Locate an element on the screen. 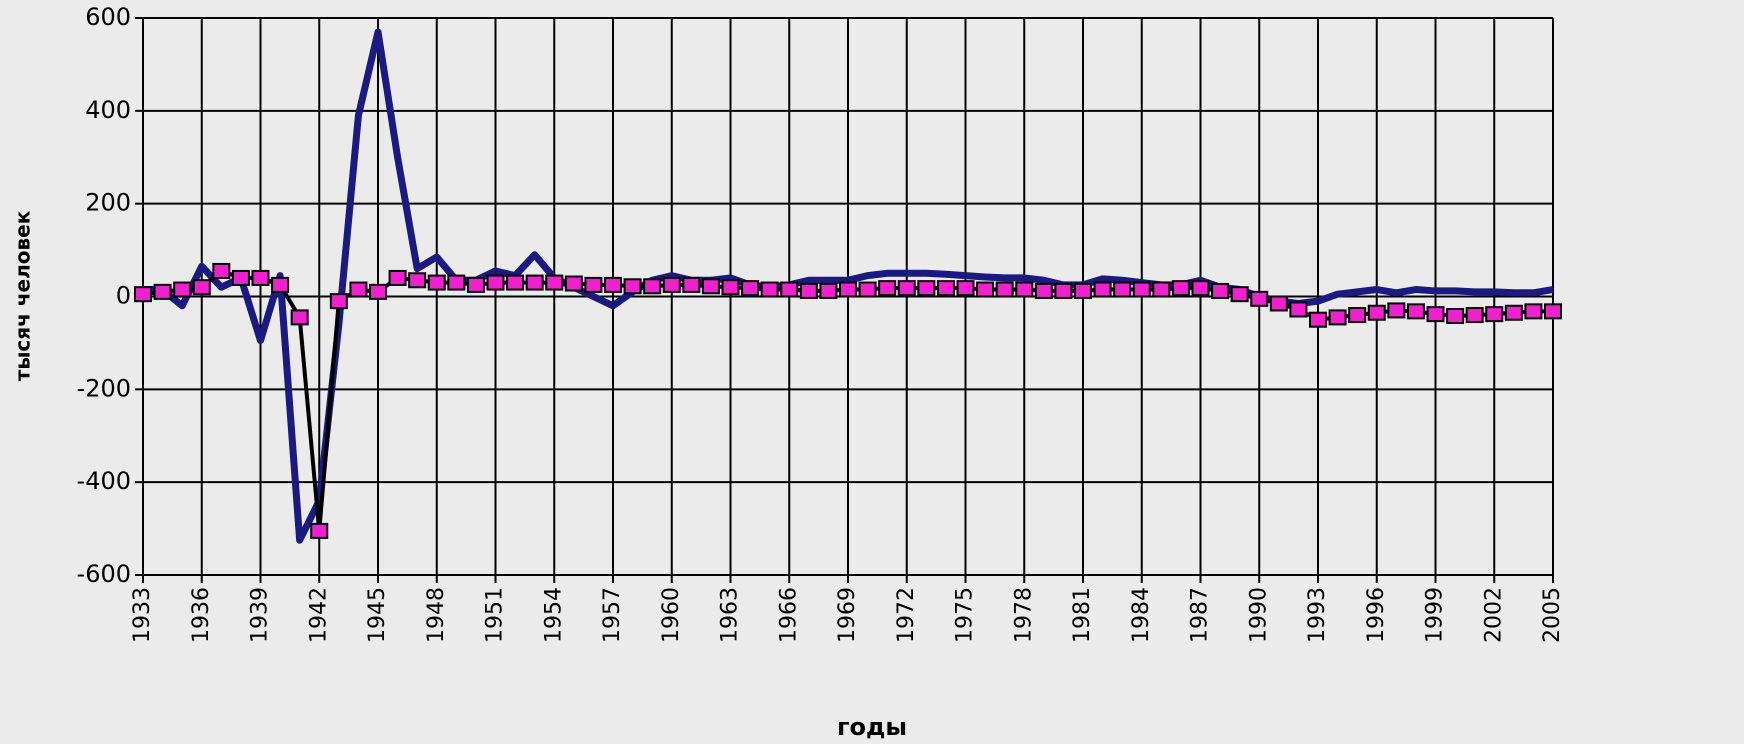 This screenshot has height=744, width=1744. y-tick-label: 200 is located at coordinates (108, 203).